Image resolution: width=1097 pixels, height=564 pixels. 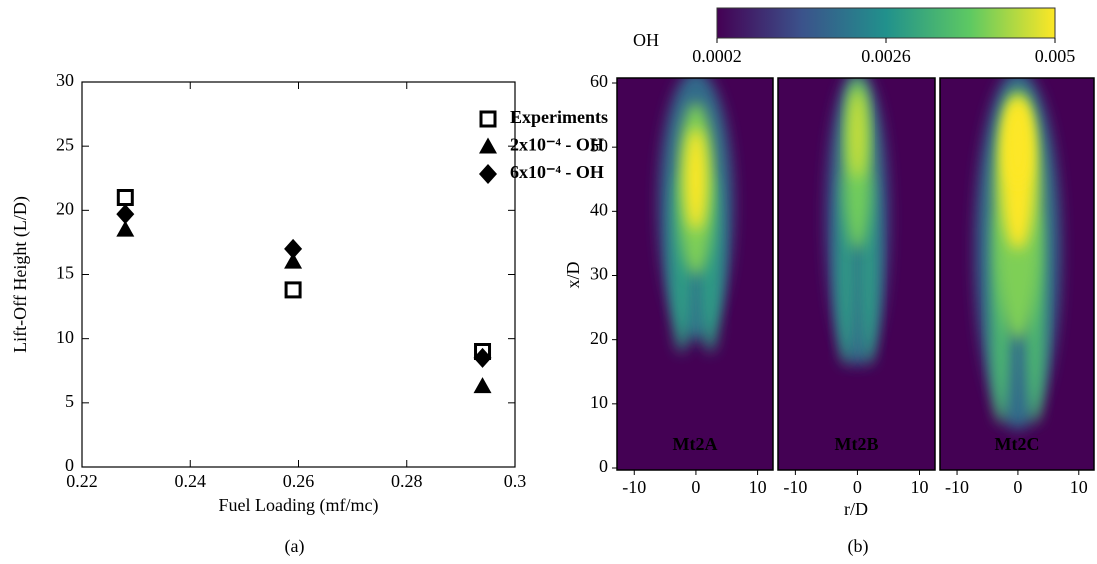 What do you see at coordinates (65, 144) in the screenshot?
I see `y-tick-label: 25` at bounding box center [65, 144].